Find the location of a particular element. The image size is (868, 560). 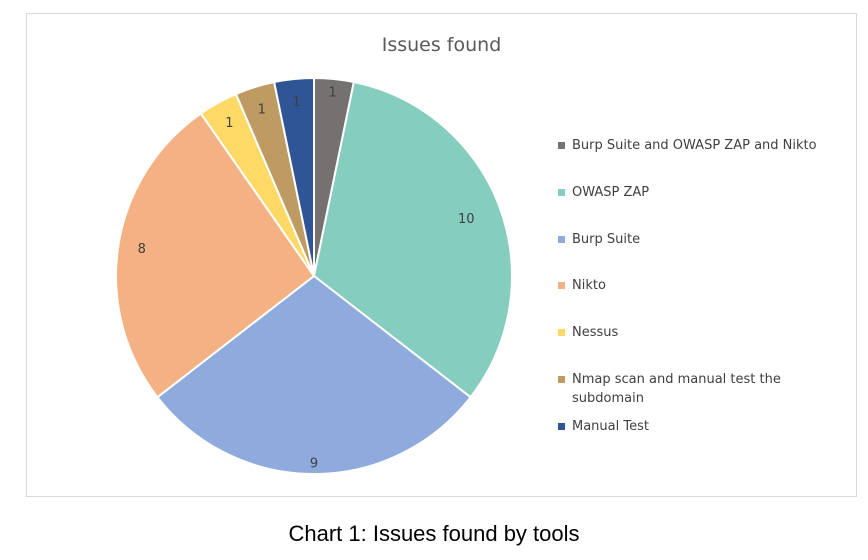

pie-slice-owasp-zap is located at coordinates (412, 239).